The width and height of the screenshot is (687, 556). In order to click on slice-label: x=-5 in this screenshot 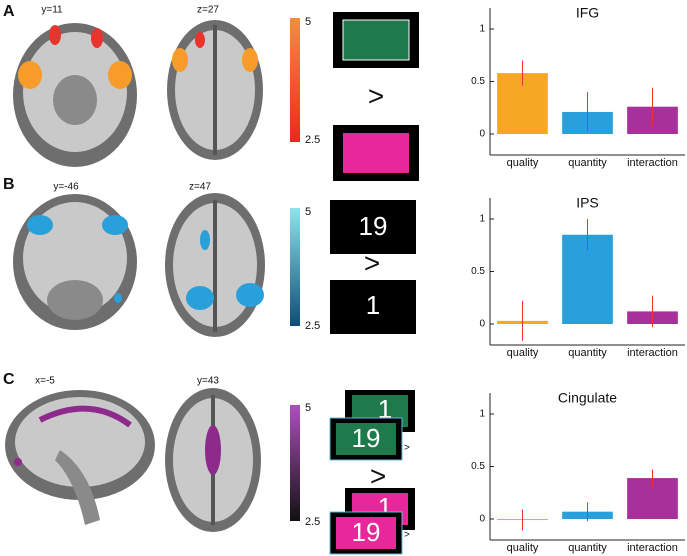, I will do `click(45, 381)`.